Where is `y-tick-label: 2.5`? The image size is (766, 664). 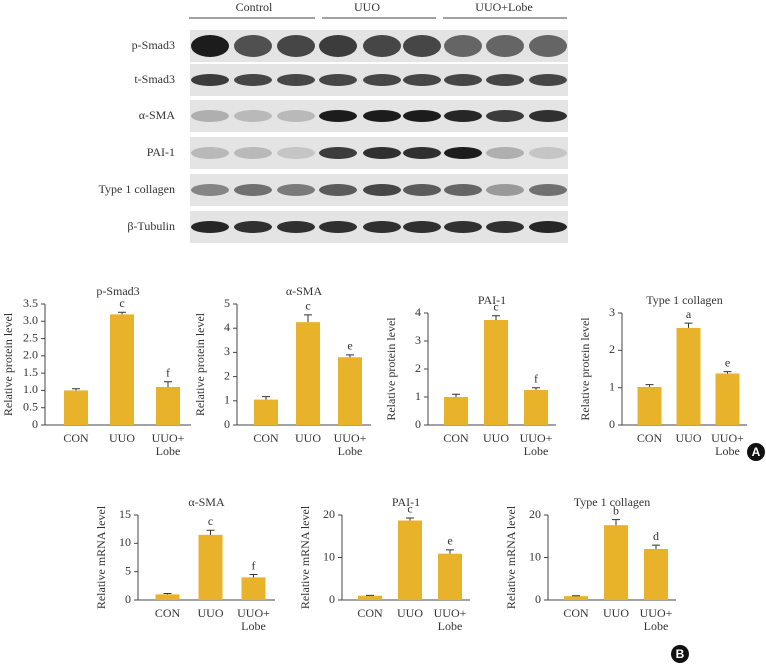 y-tick-label: 2.5 is located at coordinates (30, 337).